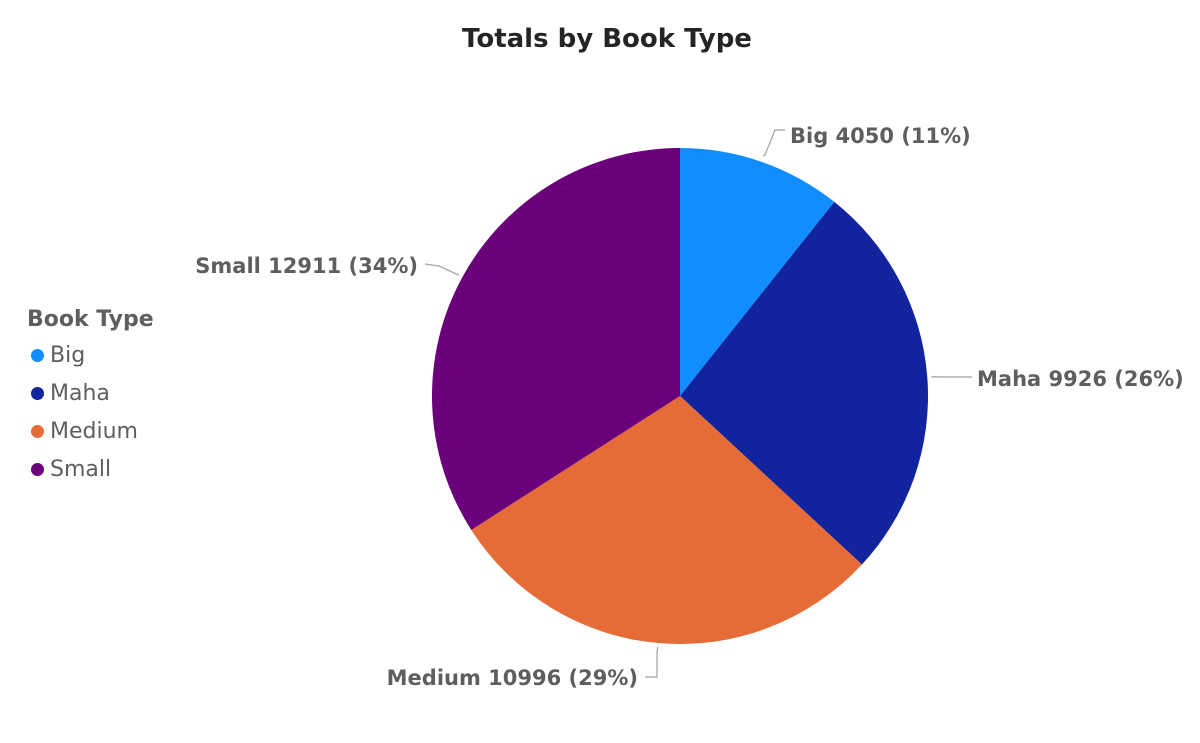 The image size is (1200, 743). Describe the element at coordinates (81, 469) in the screenshot. I see `legend-label-small: Small` at that location.